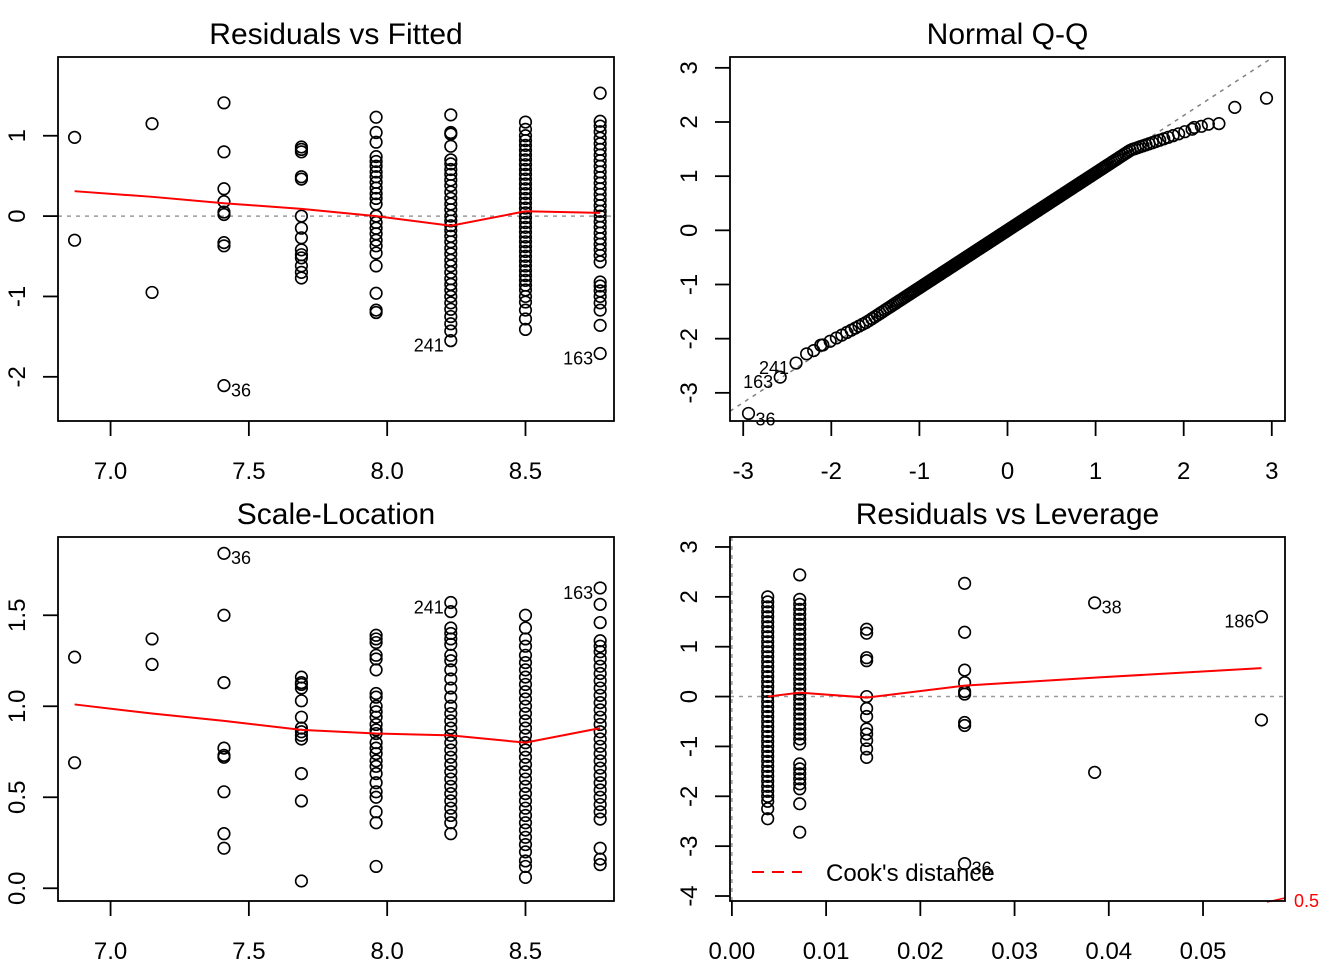 Image resolution: width=1344 pixels, height=960 pixels. I want to click on x-tick-label: 3, so click(1271, 471).